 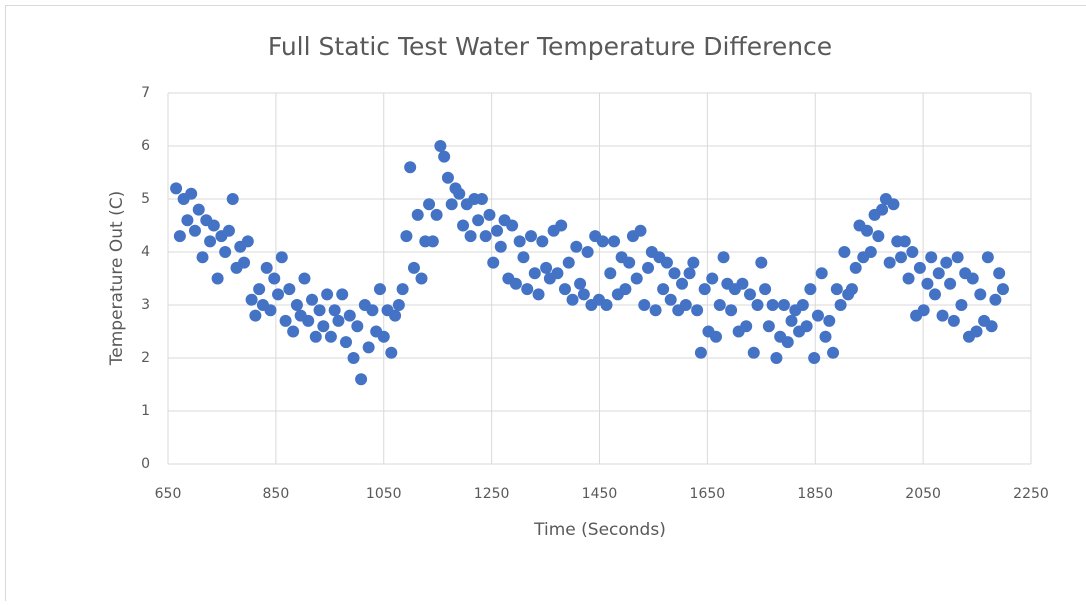 What do you see at coordinates (600, 494) in the screenshot?
I see `x-tick-label: 1450` at bounding box center [600, 494].